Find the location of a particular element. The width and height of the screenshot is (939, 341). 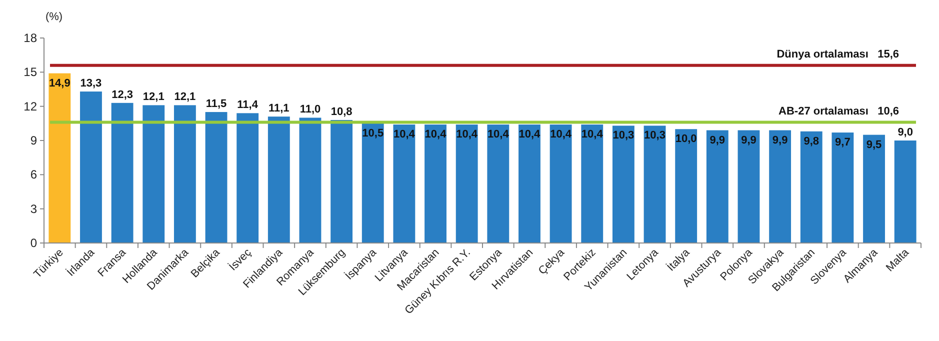

data-label: 11,4 is located at coordinates (248, 105).